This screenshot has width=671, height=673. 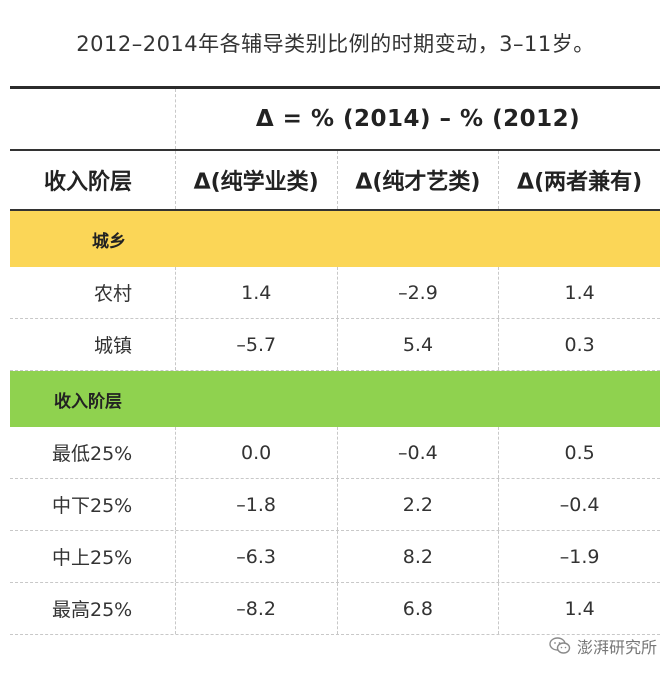 I want to click on table-row: 最高25% –8.2 6.8 1.4, so click(x=335, y=609).